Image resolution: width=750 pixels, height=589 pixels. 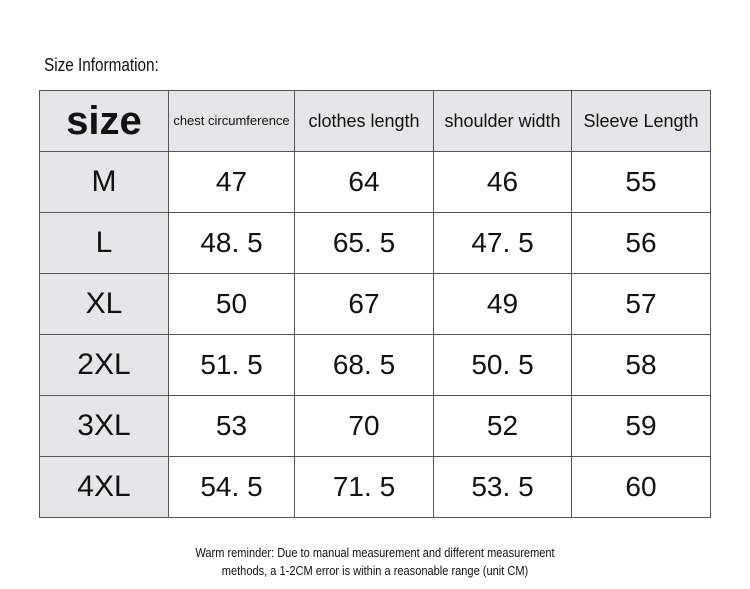 What do you see at coordinates (231, 243) in the screenshot?
I see `measurement-cell: 48. 5` at bounding box center [231, 243].